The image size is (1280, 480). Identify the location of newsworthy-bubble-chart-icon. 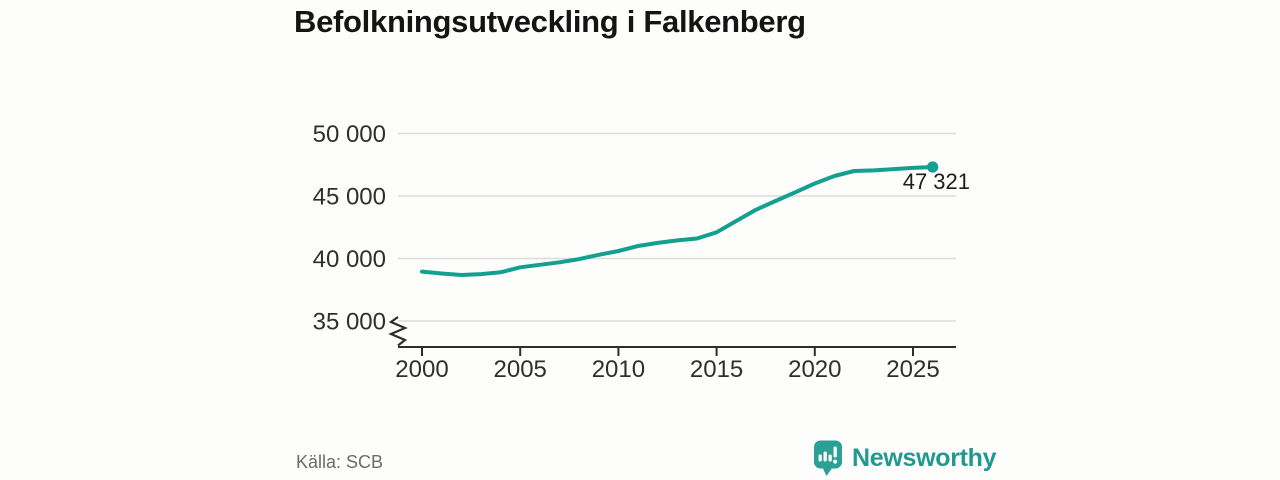
(828, 458).